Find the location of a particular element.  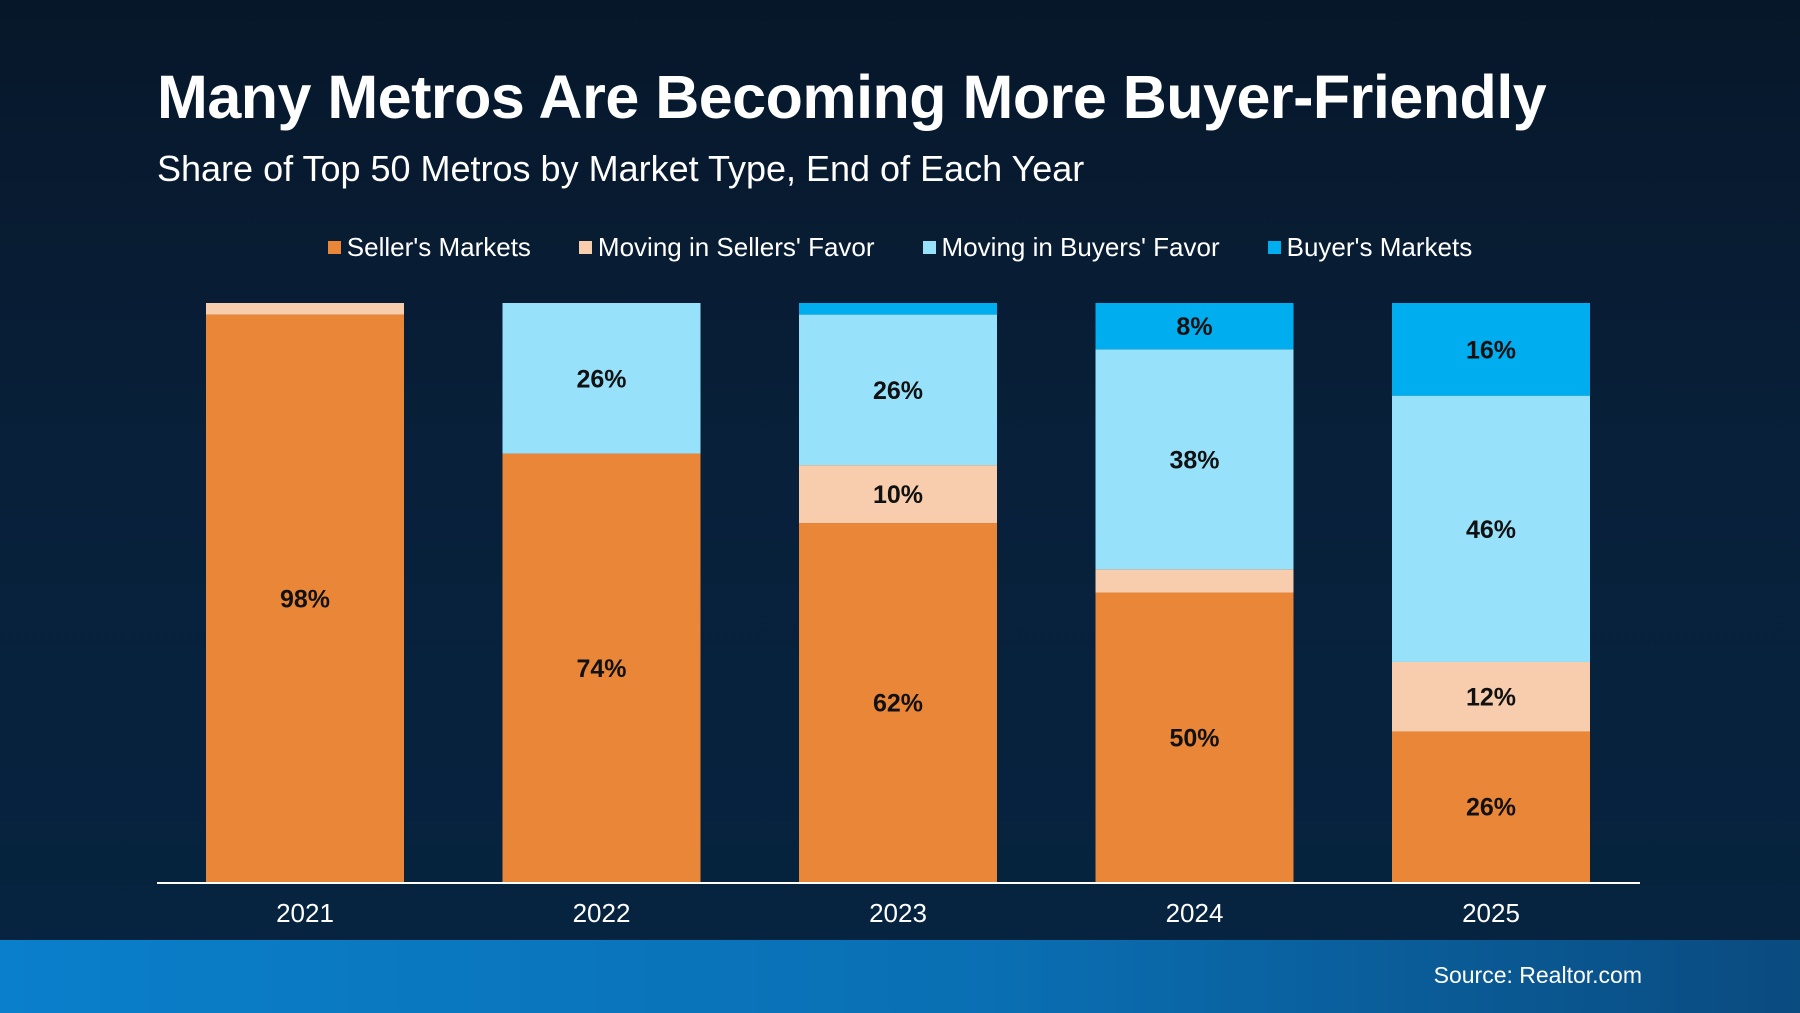

data-label-2024-seller-s-markets: 50% is located at coordinates (1194, 738).